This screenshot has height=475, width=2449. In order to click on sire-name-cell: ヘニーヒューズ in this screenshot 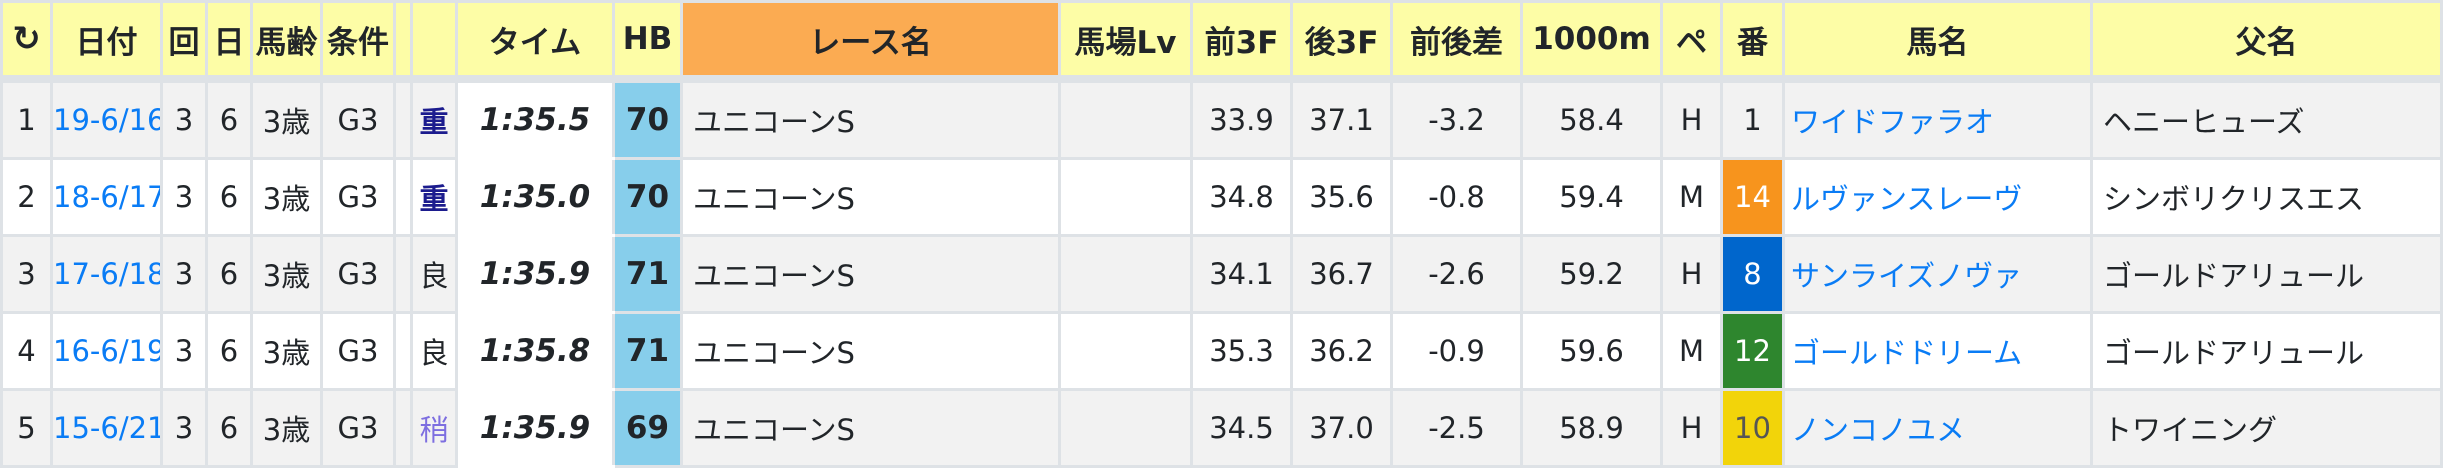, I will do `click(2266, 118)`.